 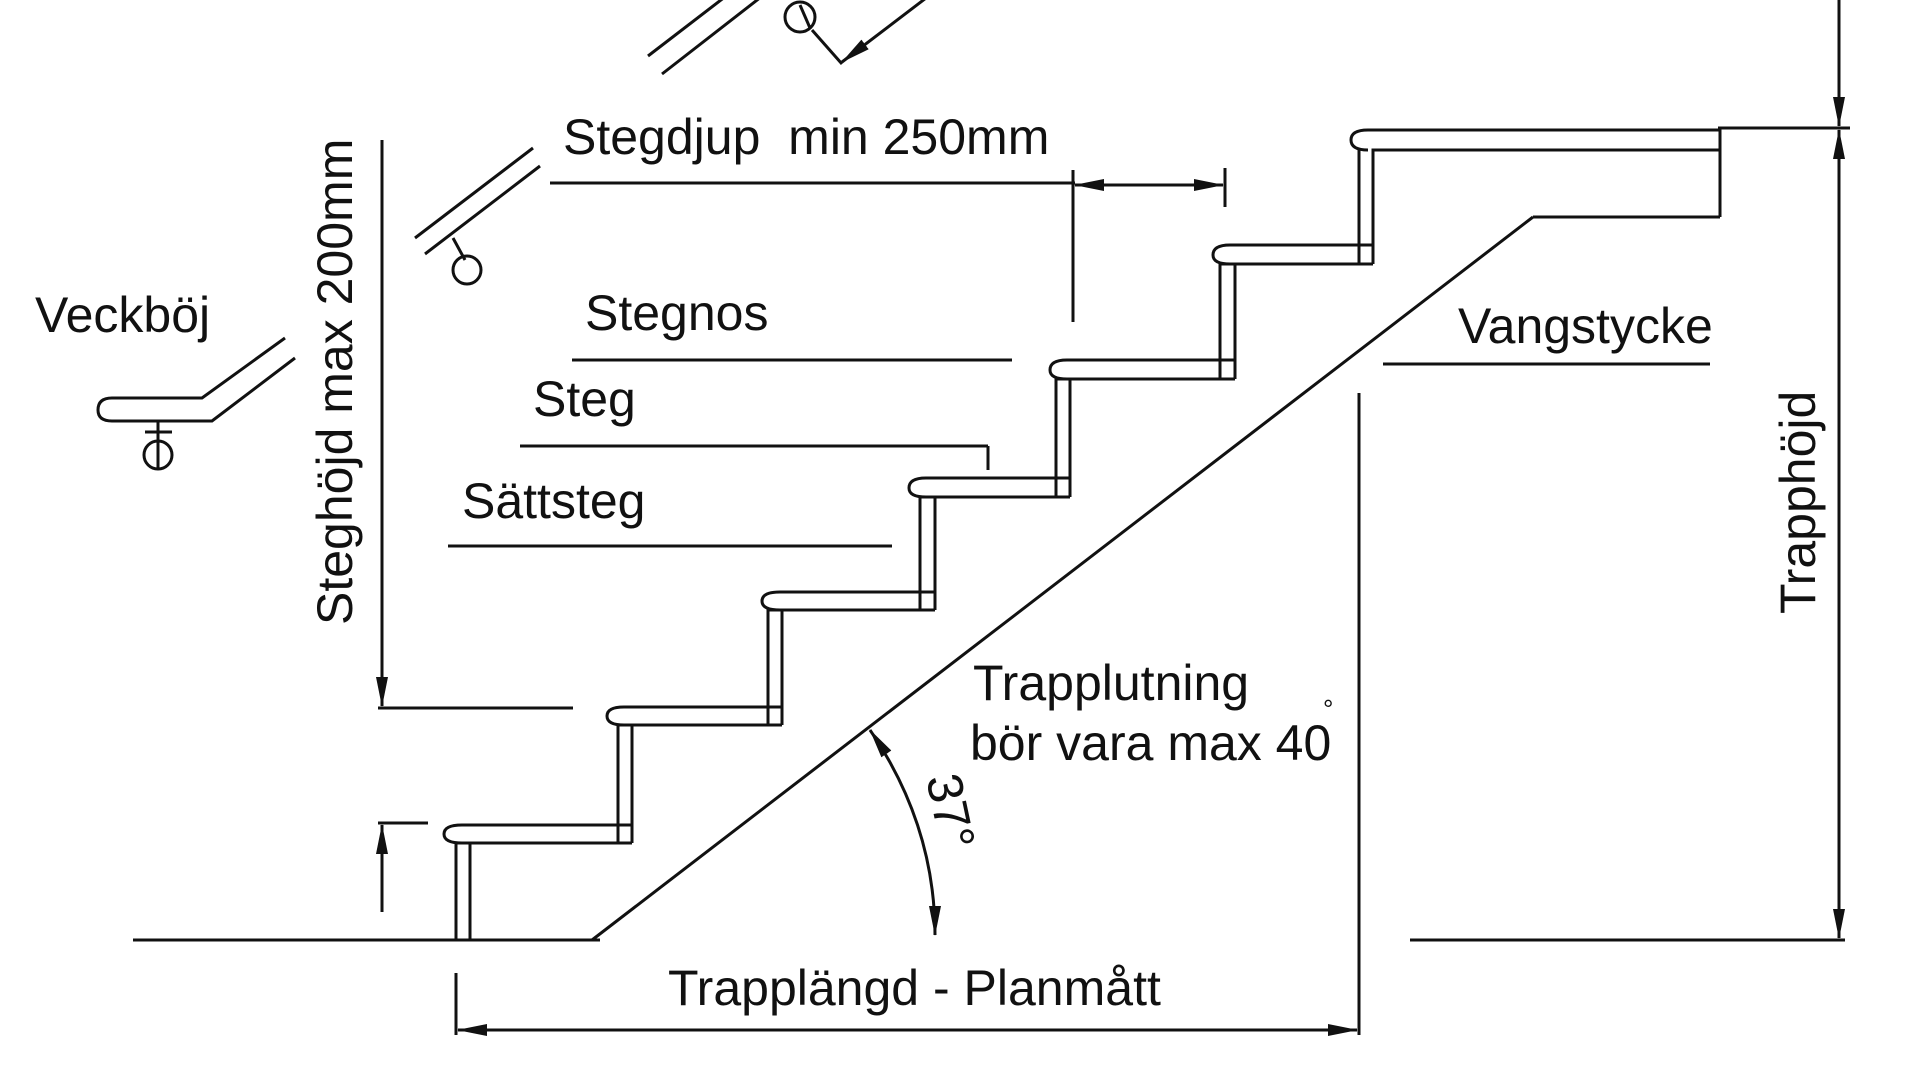 I want to click on tread-6-nose, so click(x=1293, y=254).